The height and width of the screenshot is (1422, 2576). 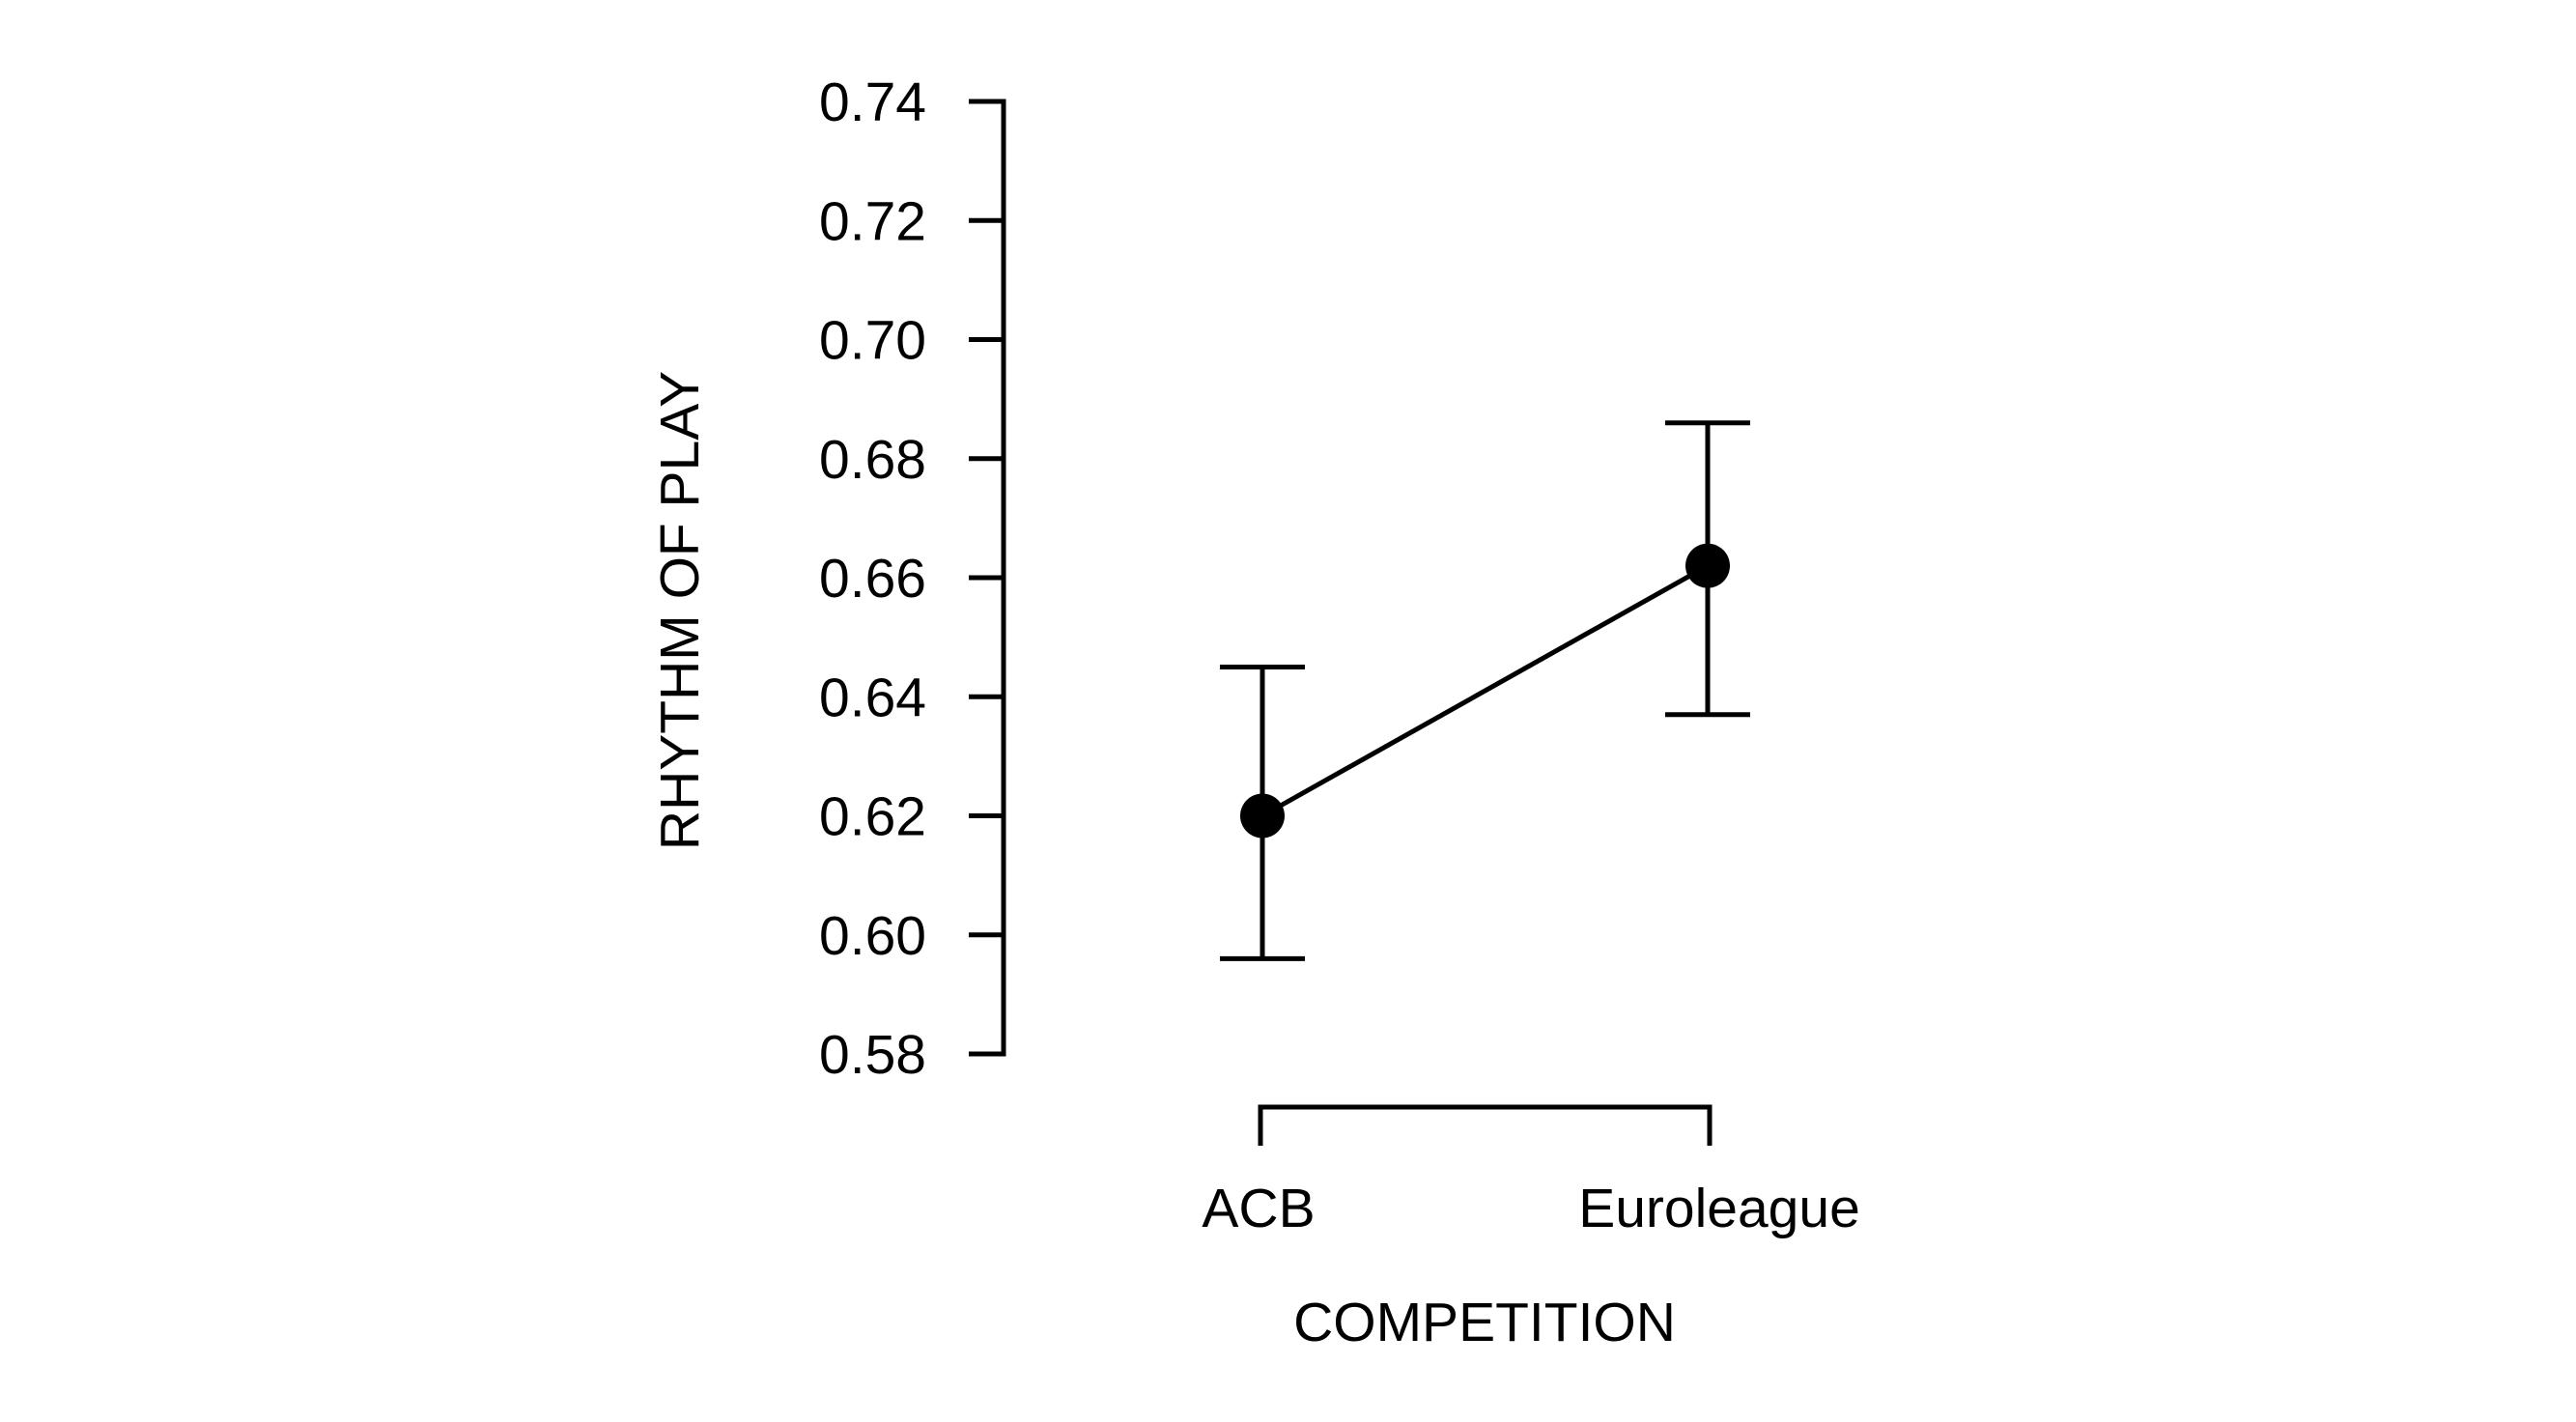 What do you see at coordinates (872, 579) in the screenshot?
I see `y-tick-label: 0.66` at bounding box center [872, 579].